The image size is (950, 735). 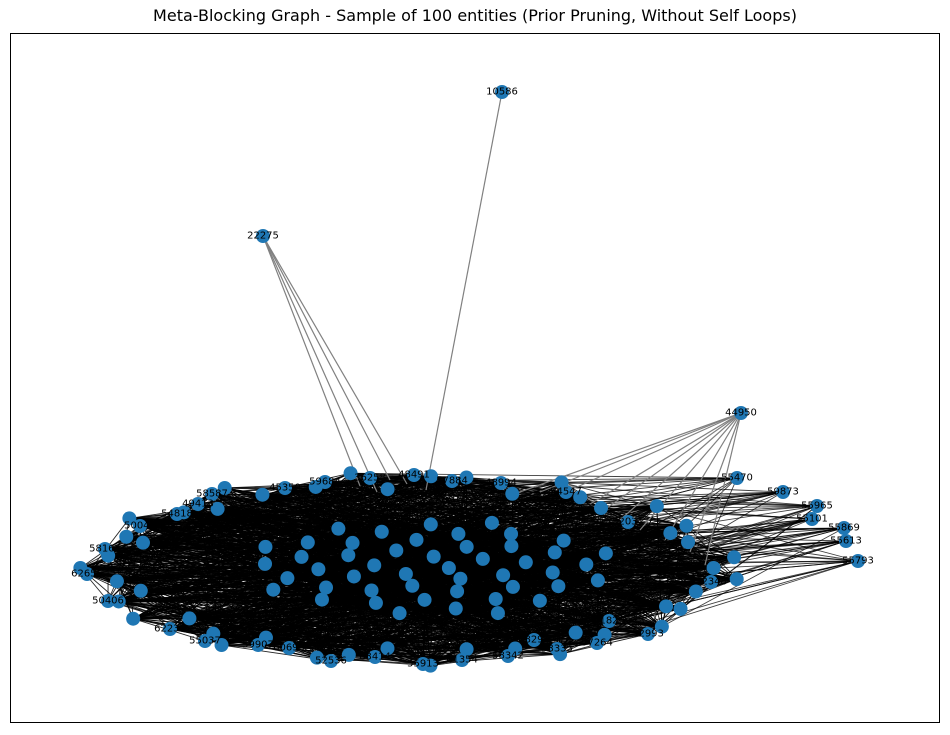 What do you see at coordinates (105, 549) in the screenshot?
I see `node-label: 58165` at bounding box center [105, 549].